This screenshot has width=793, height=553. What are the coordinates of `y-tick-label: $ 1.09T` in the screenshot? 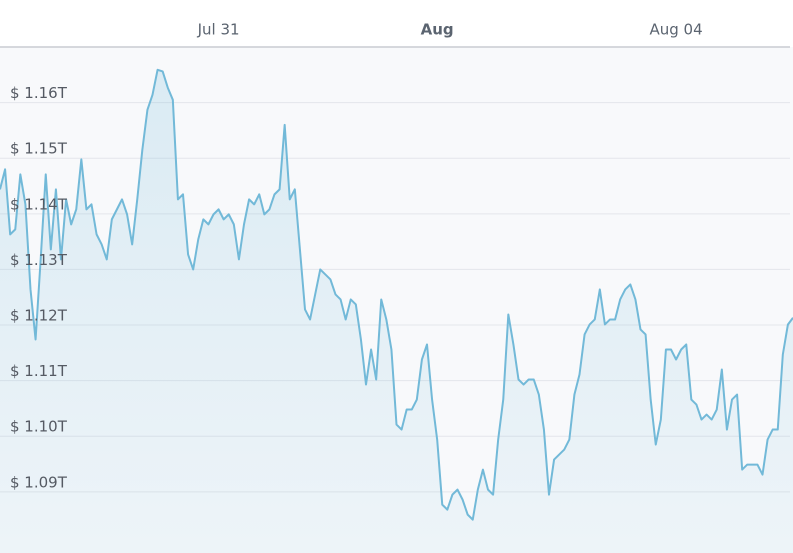 It's located at (39, 482).